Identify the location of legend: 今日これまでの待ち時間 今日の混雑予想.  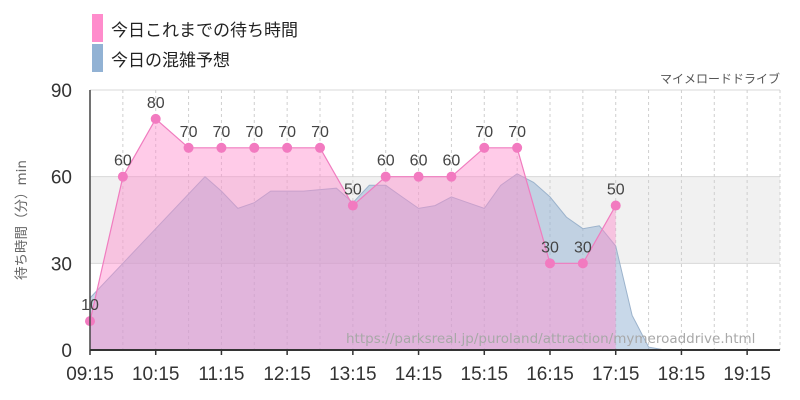
(195, 43).